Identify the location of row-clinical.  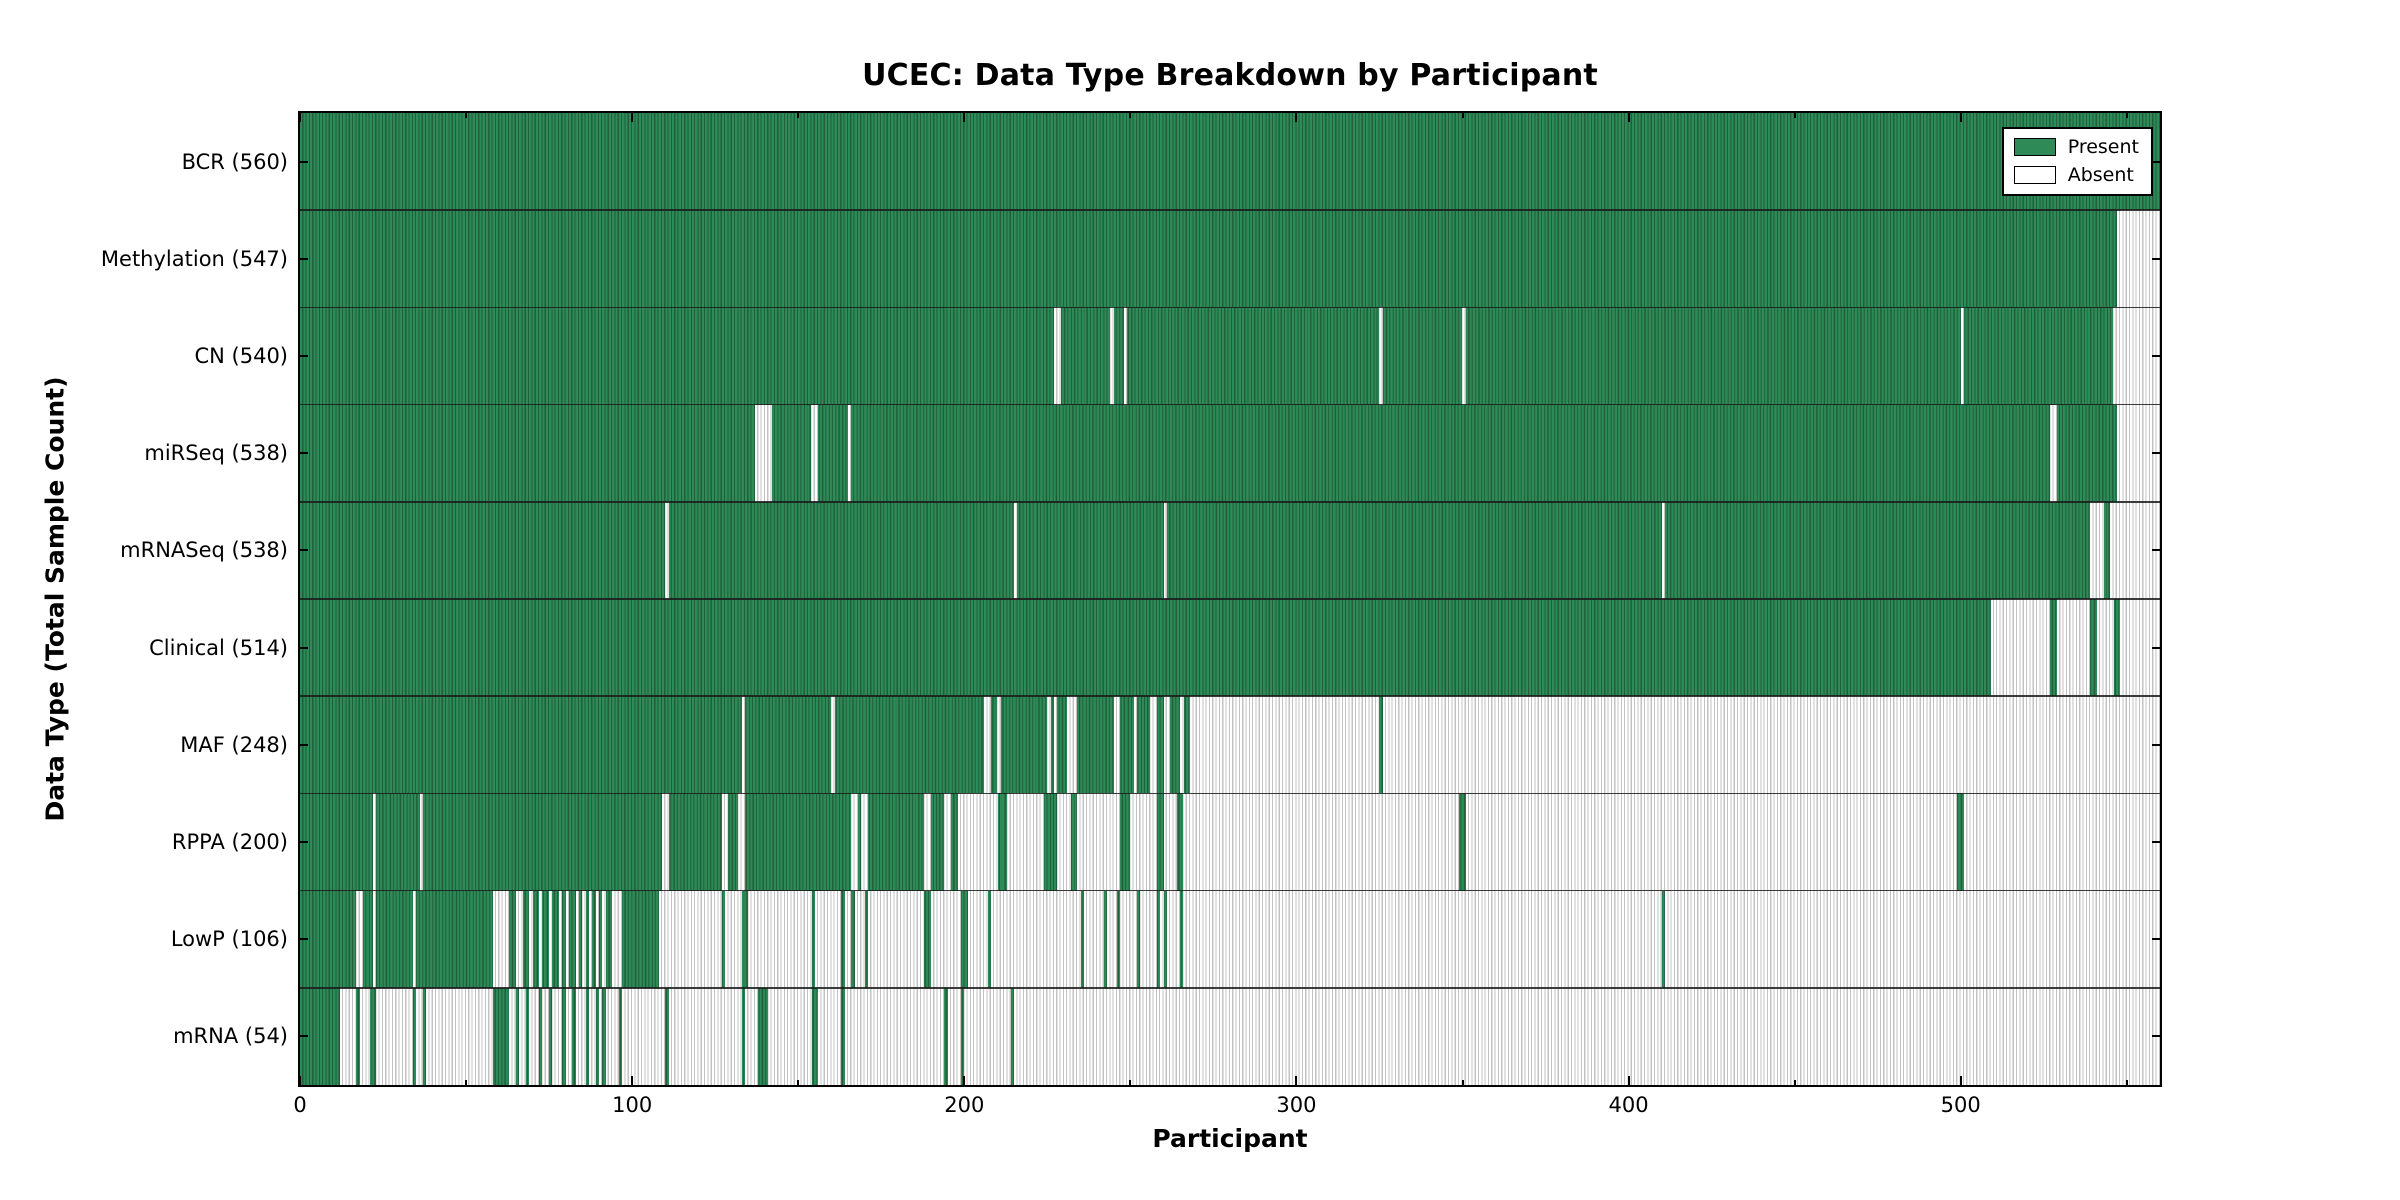
(1230, 648).